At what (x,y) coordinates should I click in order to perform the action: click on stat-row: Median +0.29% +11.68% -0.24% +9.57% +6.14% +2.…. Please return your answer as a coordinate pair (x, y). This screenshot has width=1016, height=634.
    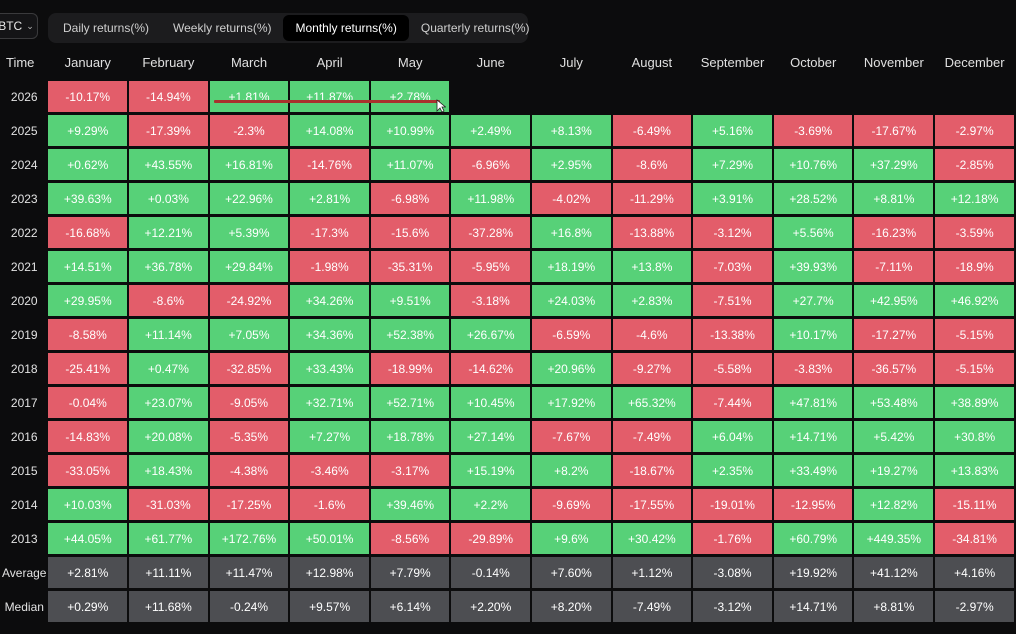
    Looking at the image, I should click on (508, 606).